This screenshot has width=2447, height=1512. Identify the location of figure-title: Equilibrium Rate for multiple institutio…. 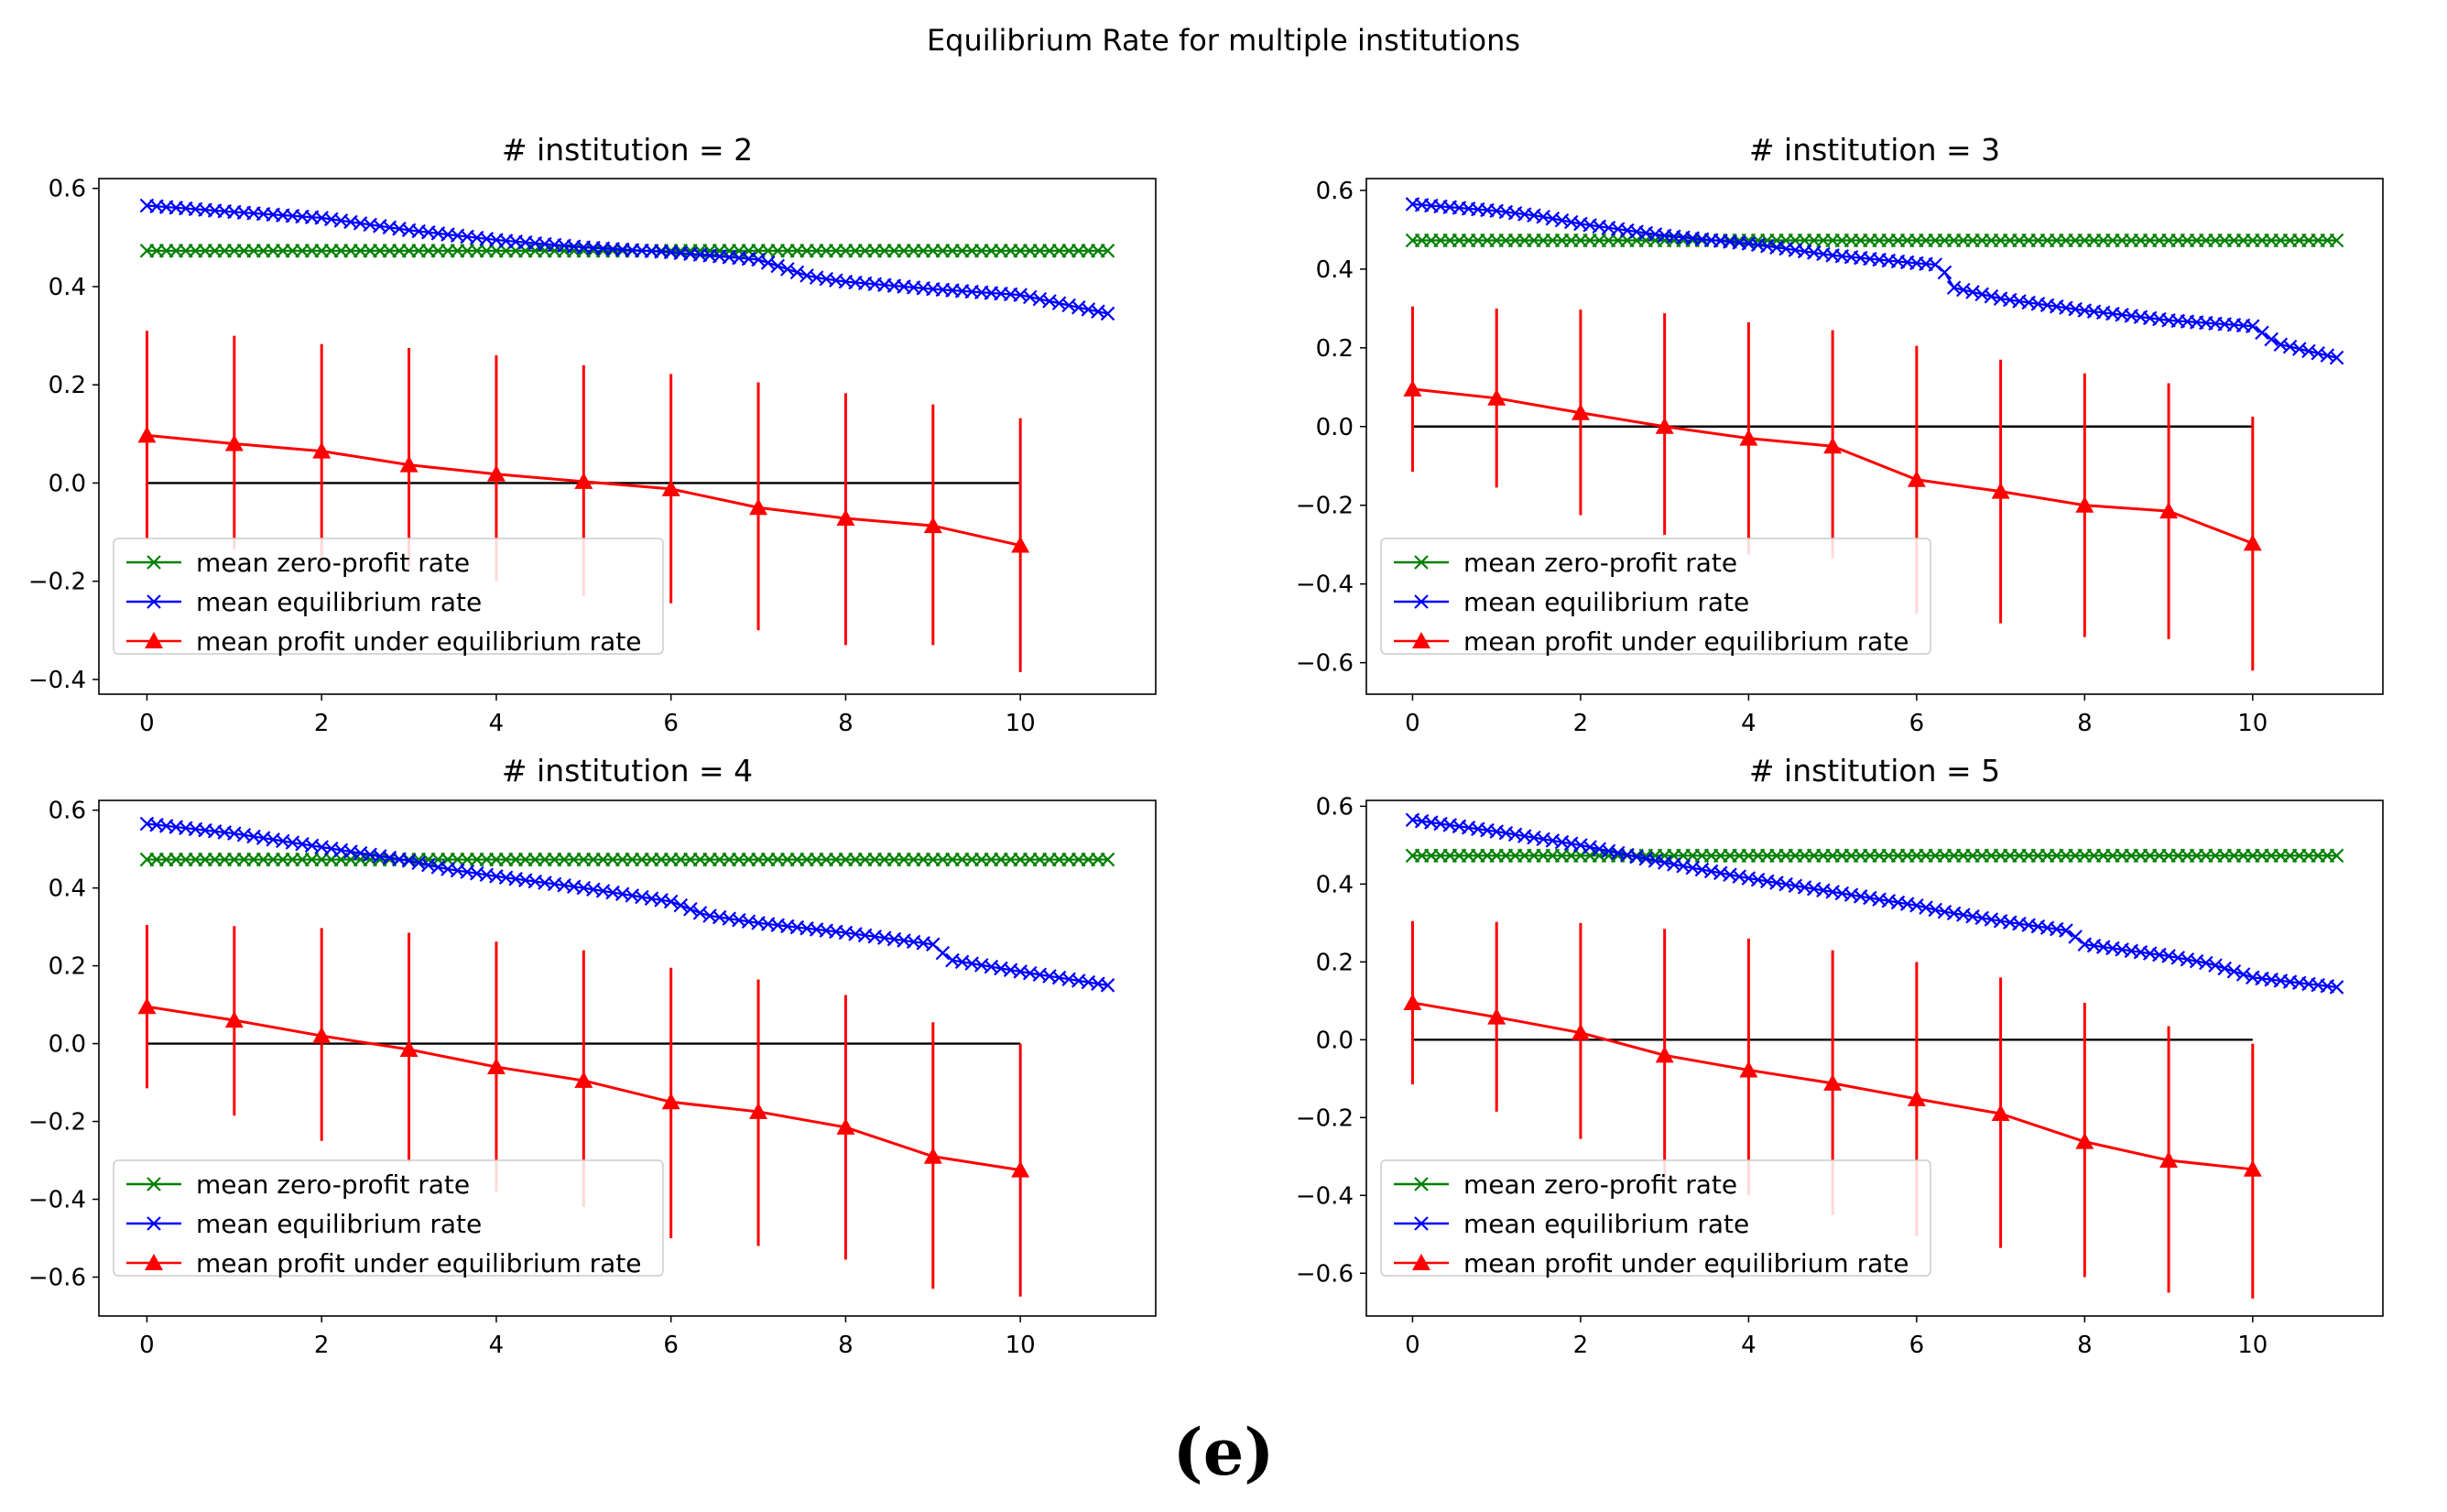
(1223, 40).